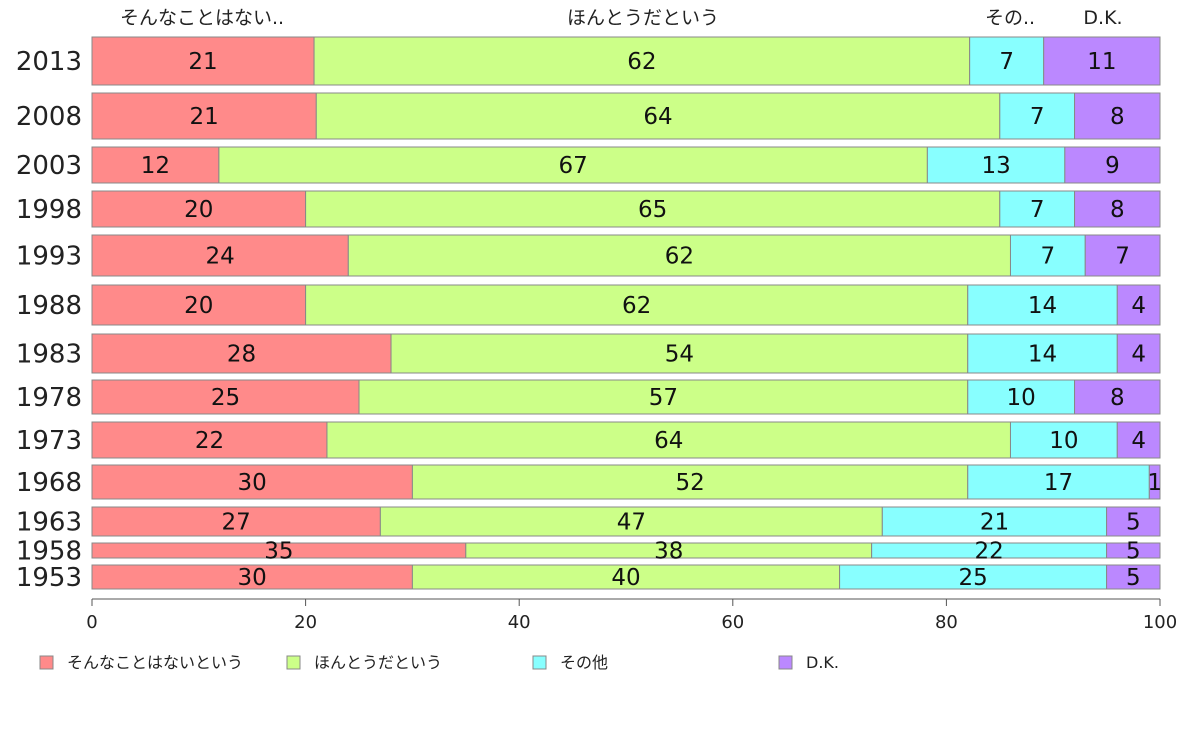  I want to click on x-tick-label-0: 0, so click(91, 622).